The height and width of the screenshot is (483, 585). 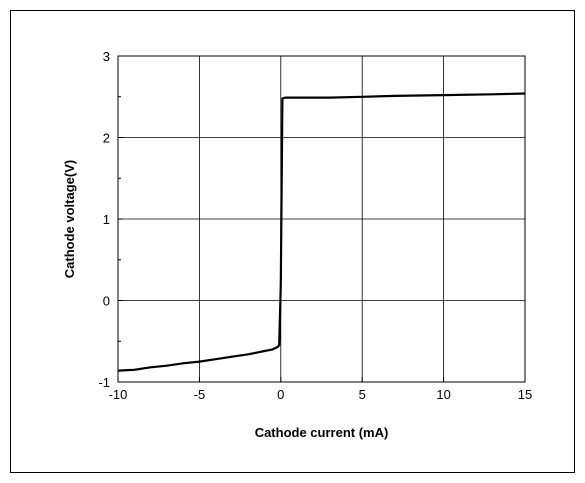 What do you see at coordinates (362, 394) in the screenshot?
I see `x-tick-label: 5` at bounding box center [362, 394].